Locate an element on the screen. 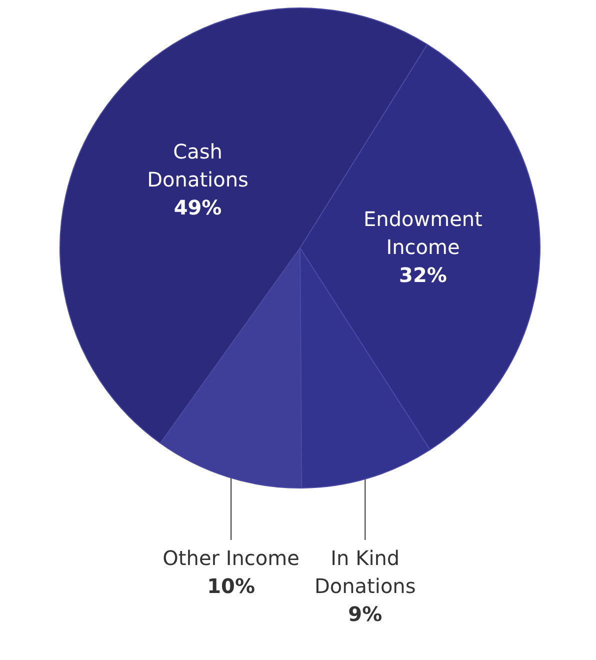 This screenshot has width=596, height=660. slice-label: Other Income is located at coordinates (231, 558).